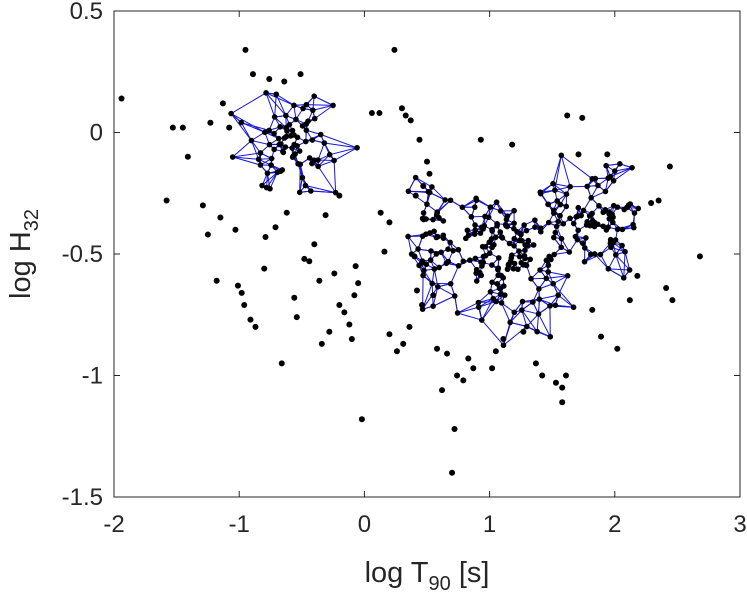 This screenshot has width=747, height=600. What do you see at coordinates (739, 524) in the screenshot?
I see `x-tick-label: 3` at bounding box center [739, 524].